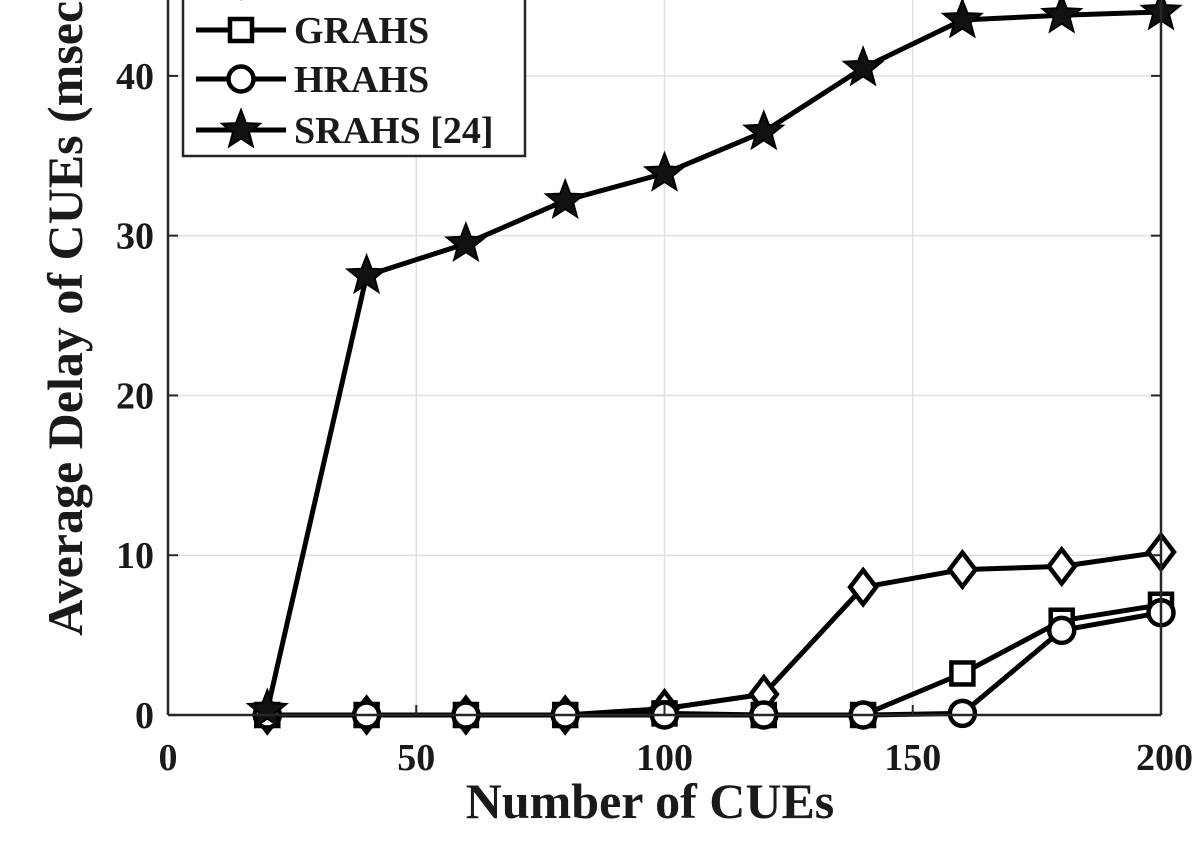 The width and height of the screenshot is (1196, 851). What do you see at coordinates (135, 237) in the screenshot?
I see `y-tick-label: 30` at bounding box center [135, 237].